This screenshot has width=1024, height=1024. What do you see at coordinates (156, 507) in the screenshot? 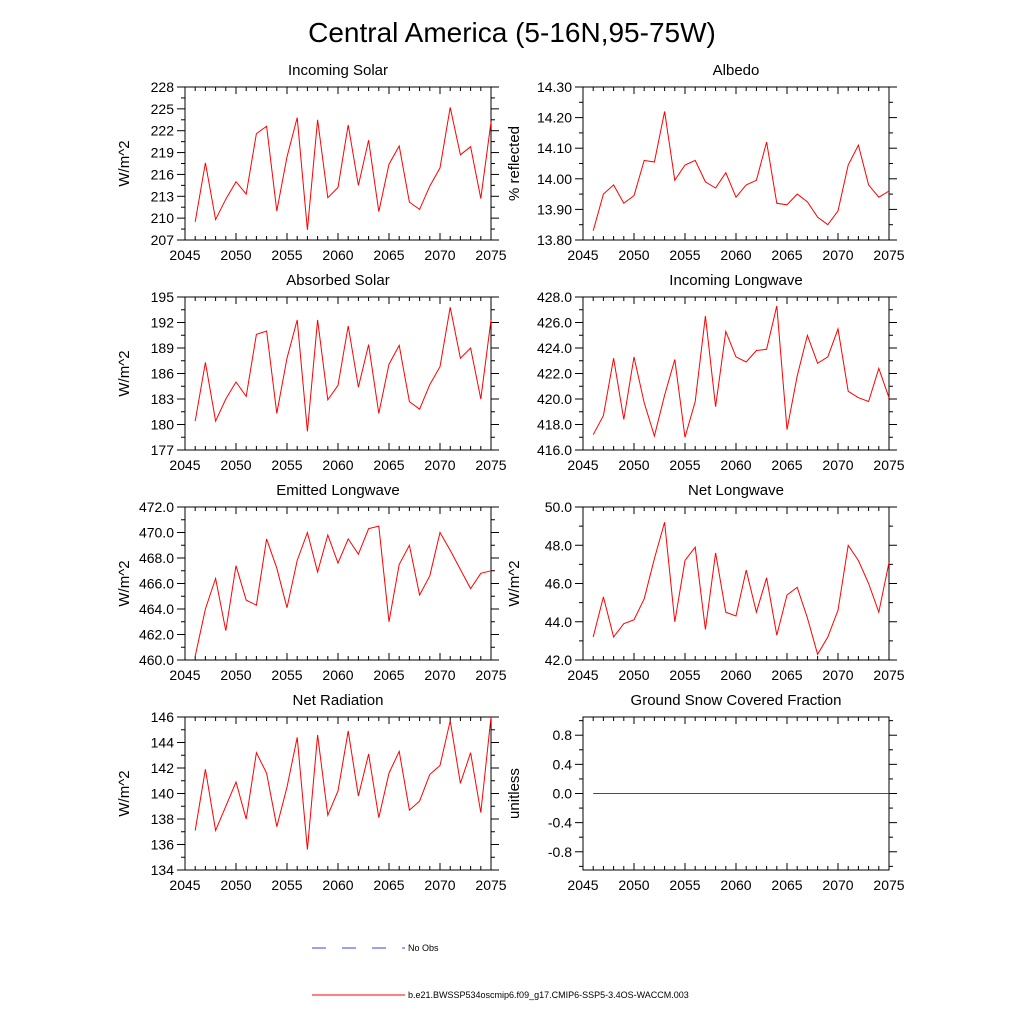
I see `y-tick-label: 472.0` at bounding box center [156, 507].